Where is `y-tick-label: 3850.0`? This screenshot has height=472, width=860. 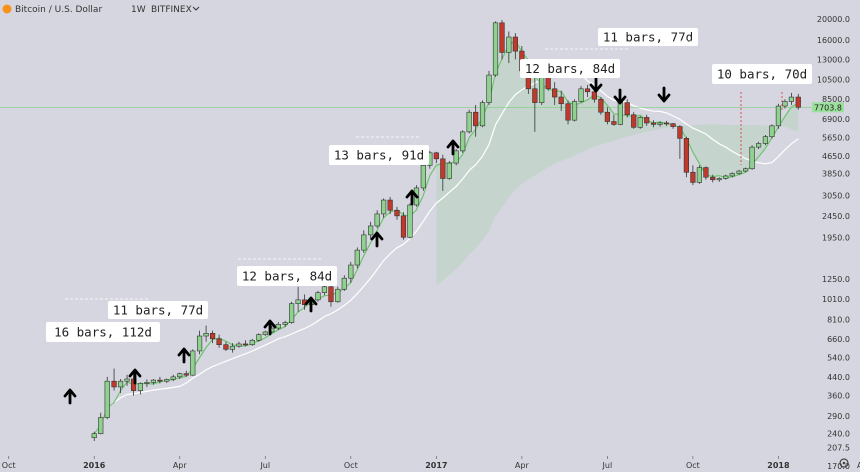
y-tick-label: 3850.0 is located at coordinates (836, 173).